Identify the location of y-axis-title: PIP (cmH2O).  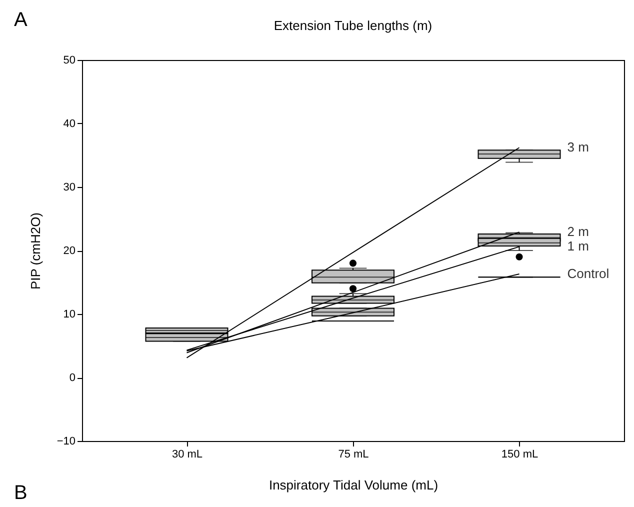
(35, 251).